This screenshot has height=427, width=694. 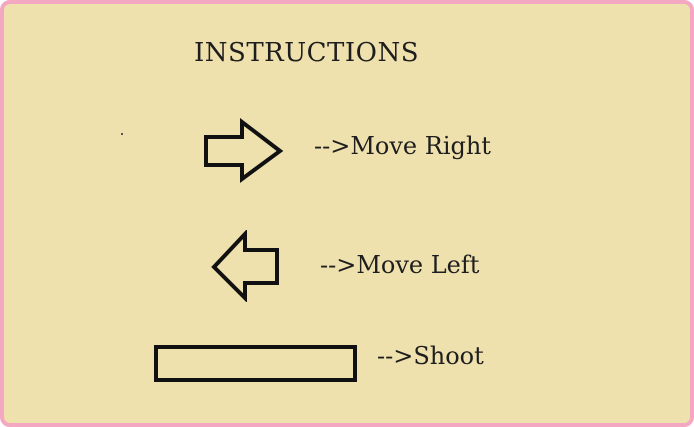 I want to click on shoot-label: -->Shoot, so click(x=430, y=356).